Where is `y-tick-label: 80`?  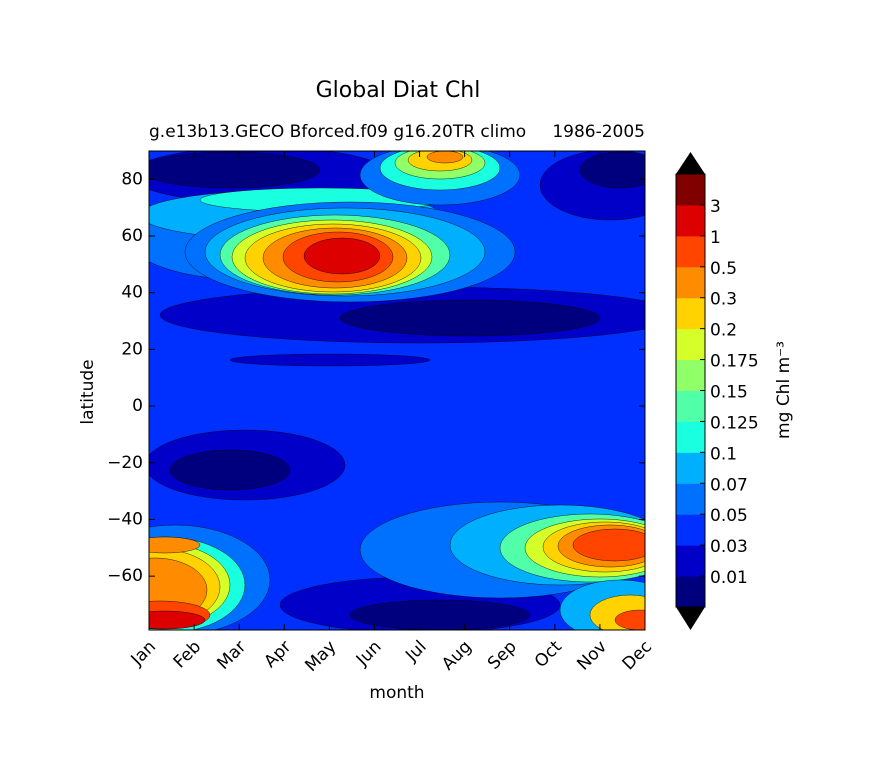
y-tick-label: 80 is located at coordinates (132, 179).